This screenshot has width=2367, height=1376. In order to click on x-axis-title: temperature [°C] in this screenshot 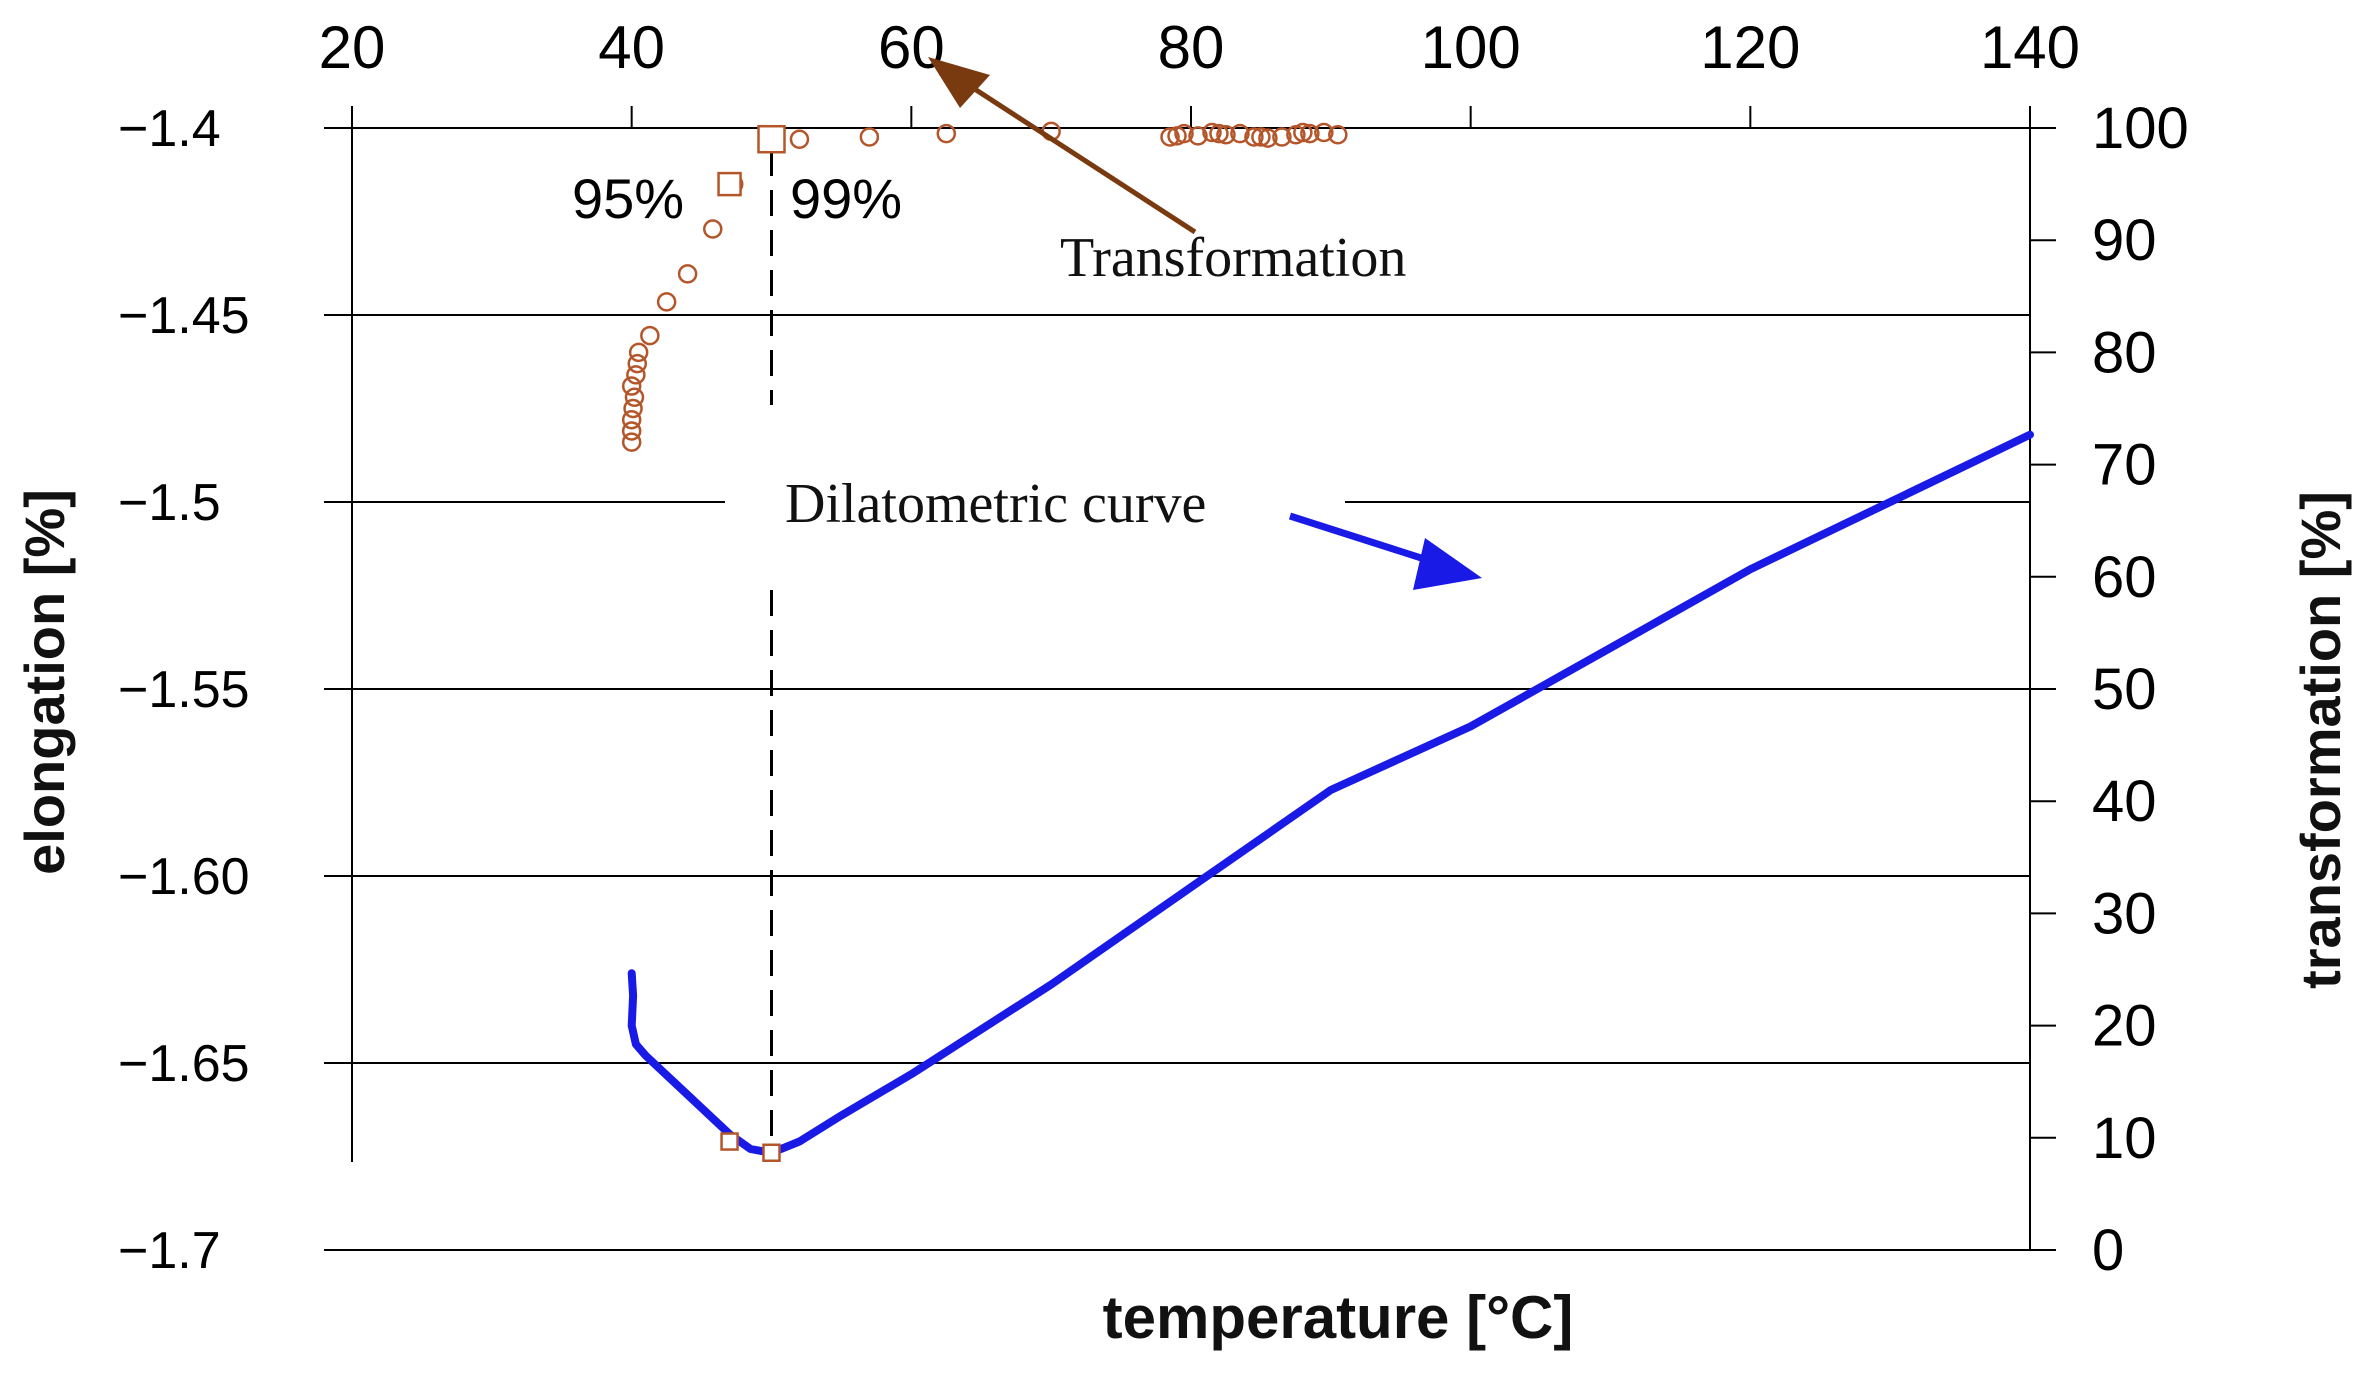, I will do `click(1338, 1317)`.